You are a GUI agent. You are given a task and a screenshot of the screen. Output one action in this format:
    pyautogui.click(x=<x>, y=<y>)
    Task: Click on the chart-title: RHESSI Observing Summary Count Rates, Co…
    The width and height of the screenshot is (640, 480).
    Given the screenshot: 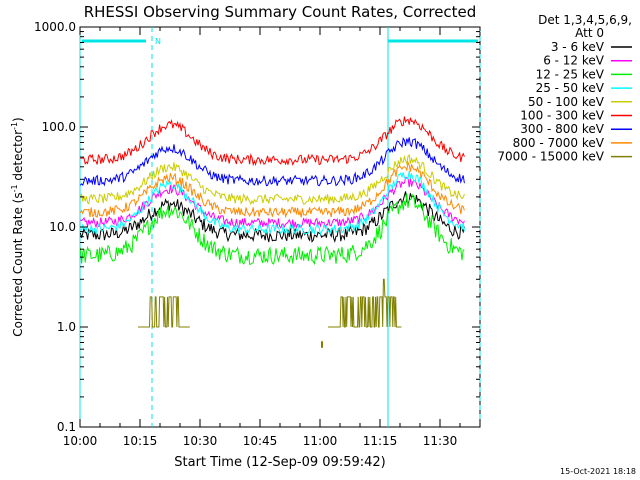 What is the action you would take?
    pyautogui.click(x=280, y=12)
    